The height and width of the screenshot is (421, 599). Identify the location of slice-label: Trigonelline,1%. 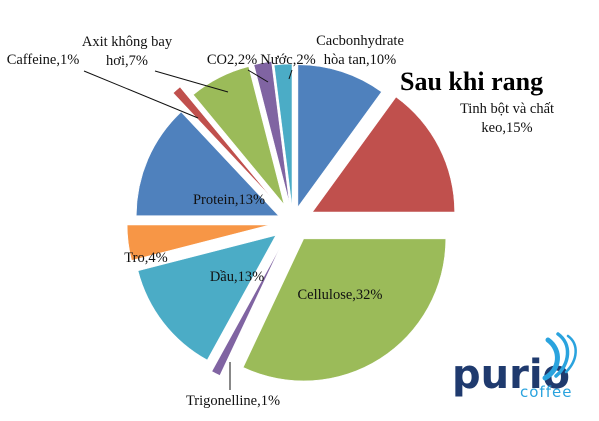
(233, 401).